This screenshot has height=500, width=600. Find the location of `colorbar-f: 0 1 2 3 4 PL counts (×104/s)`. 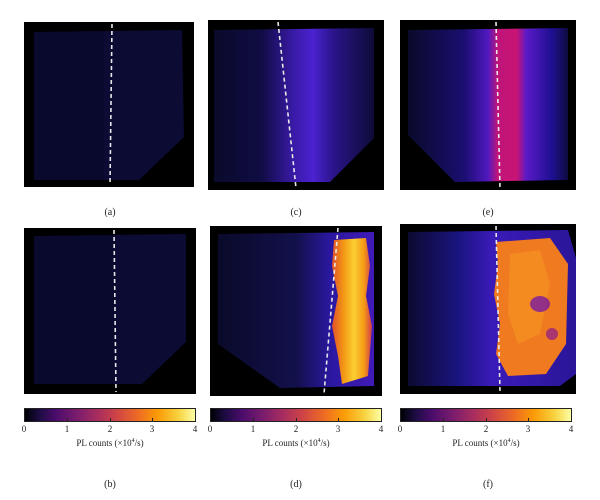

colorbar-f: 0 1 2 3 4 PL counts (×104/s) is located at coordinates (485, 428).